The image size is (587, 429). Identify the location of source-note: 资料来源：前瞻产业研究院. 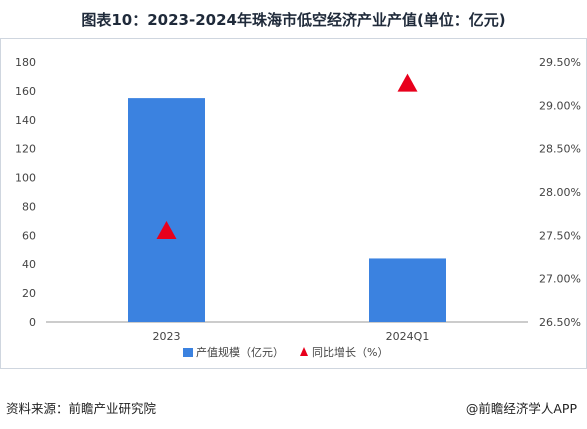
(81, 408).